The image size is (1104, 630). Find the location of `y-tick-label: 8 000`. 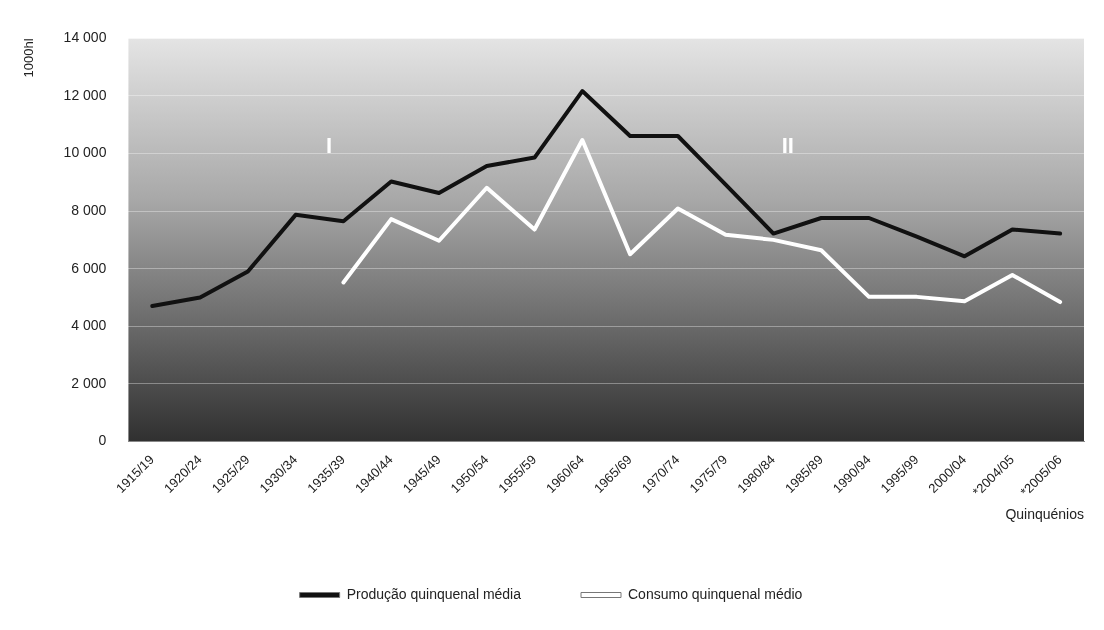

y-tick-label: 8 000 is located at coordinates (89, 209).